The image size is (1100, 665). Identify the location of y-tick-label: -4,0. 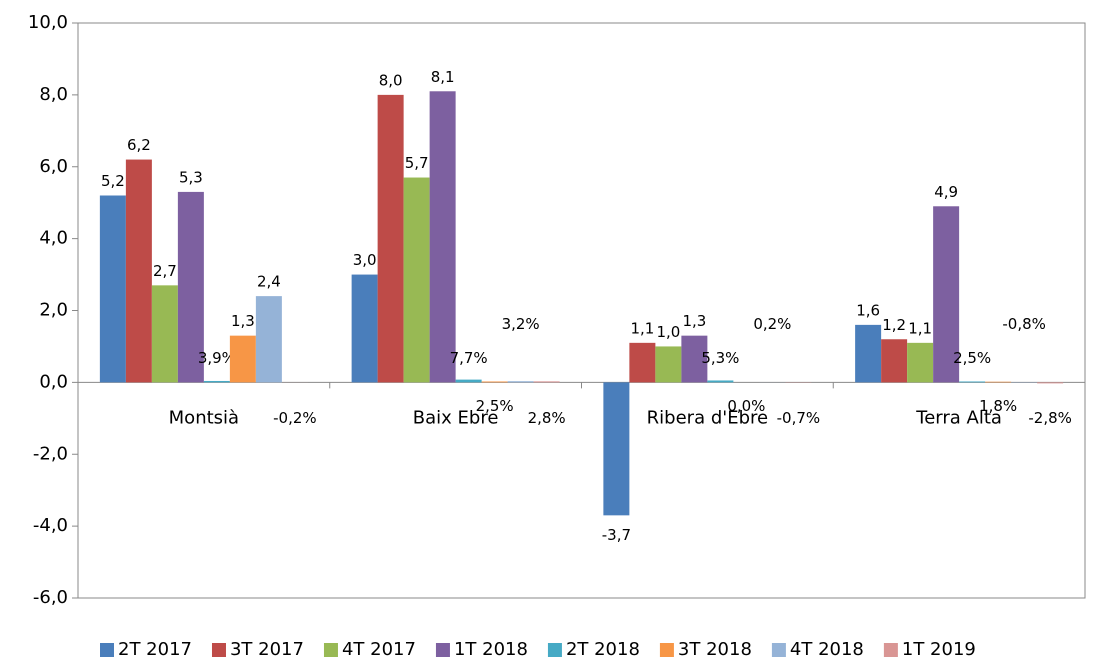
(50, 525).